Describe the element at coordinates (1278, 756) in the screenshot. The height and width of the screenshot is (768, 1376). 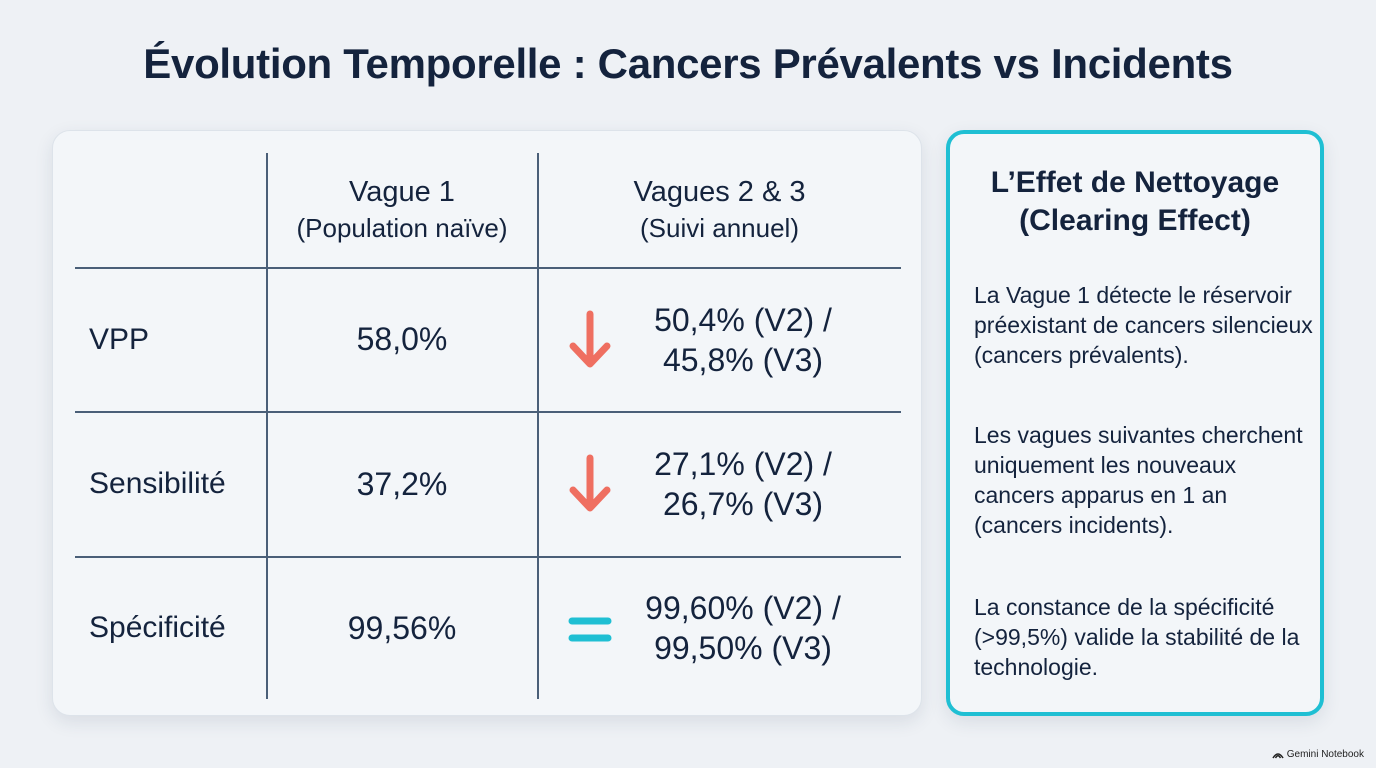
I see `notebook-logo-icon` at that location.